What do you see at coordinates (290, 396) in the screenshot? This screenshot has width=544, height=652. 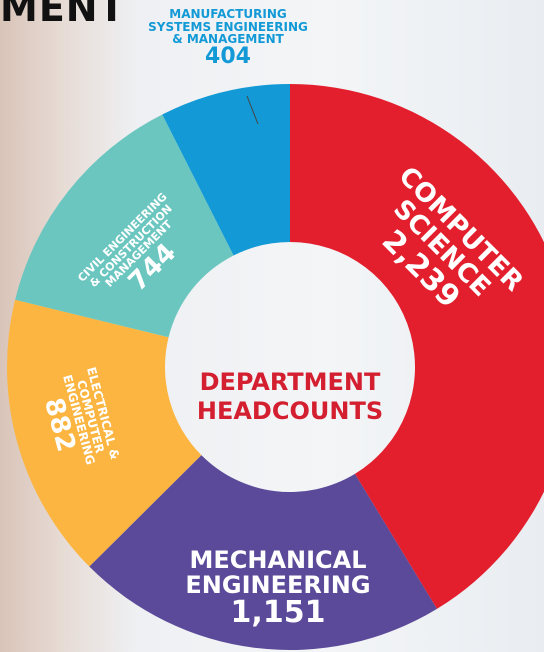 I see `center-label: DEPARTMENT HEADCOUNTS` at bounding box center [290, 396].